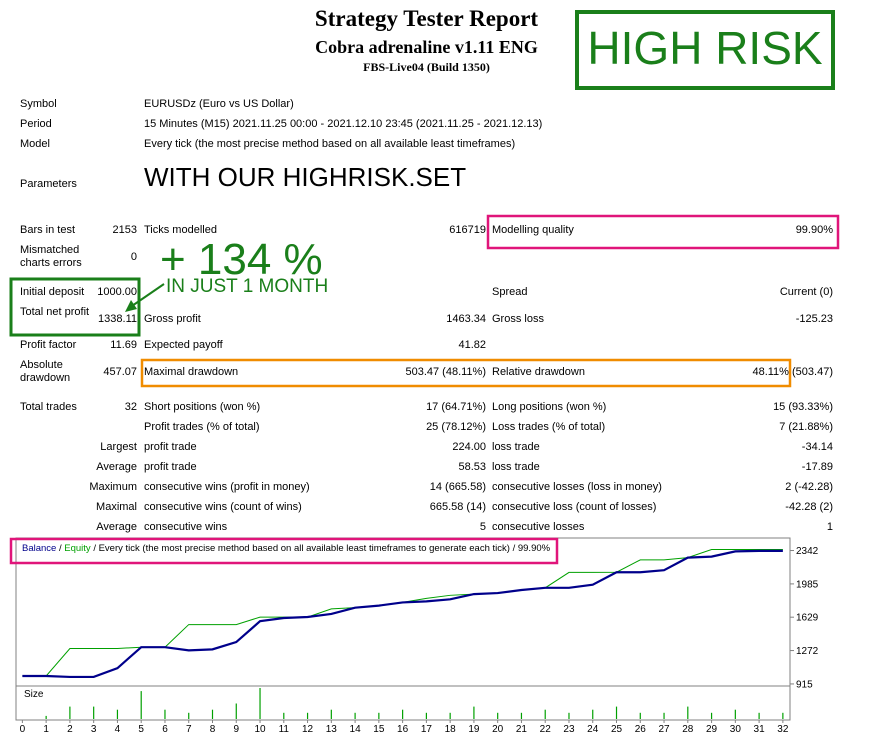 The image size is (888, 743). I want to click on stat-label: Modelling quality, so click(533, 230).